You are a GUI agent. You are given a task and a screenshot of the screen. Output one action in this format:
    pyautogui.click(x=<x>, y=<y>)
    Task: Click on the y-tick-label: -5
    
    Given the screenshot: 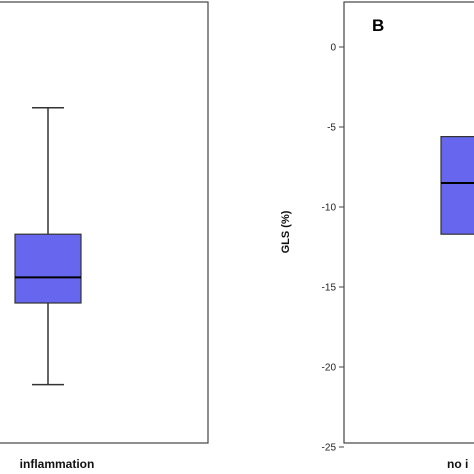 What is the action you would take?
    pyautogui.click(x=331, y=128)
    